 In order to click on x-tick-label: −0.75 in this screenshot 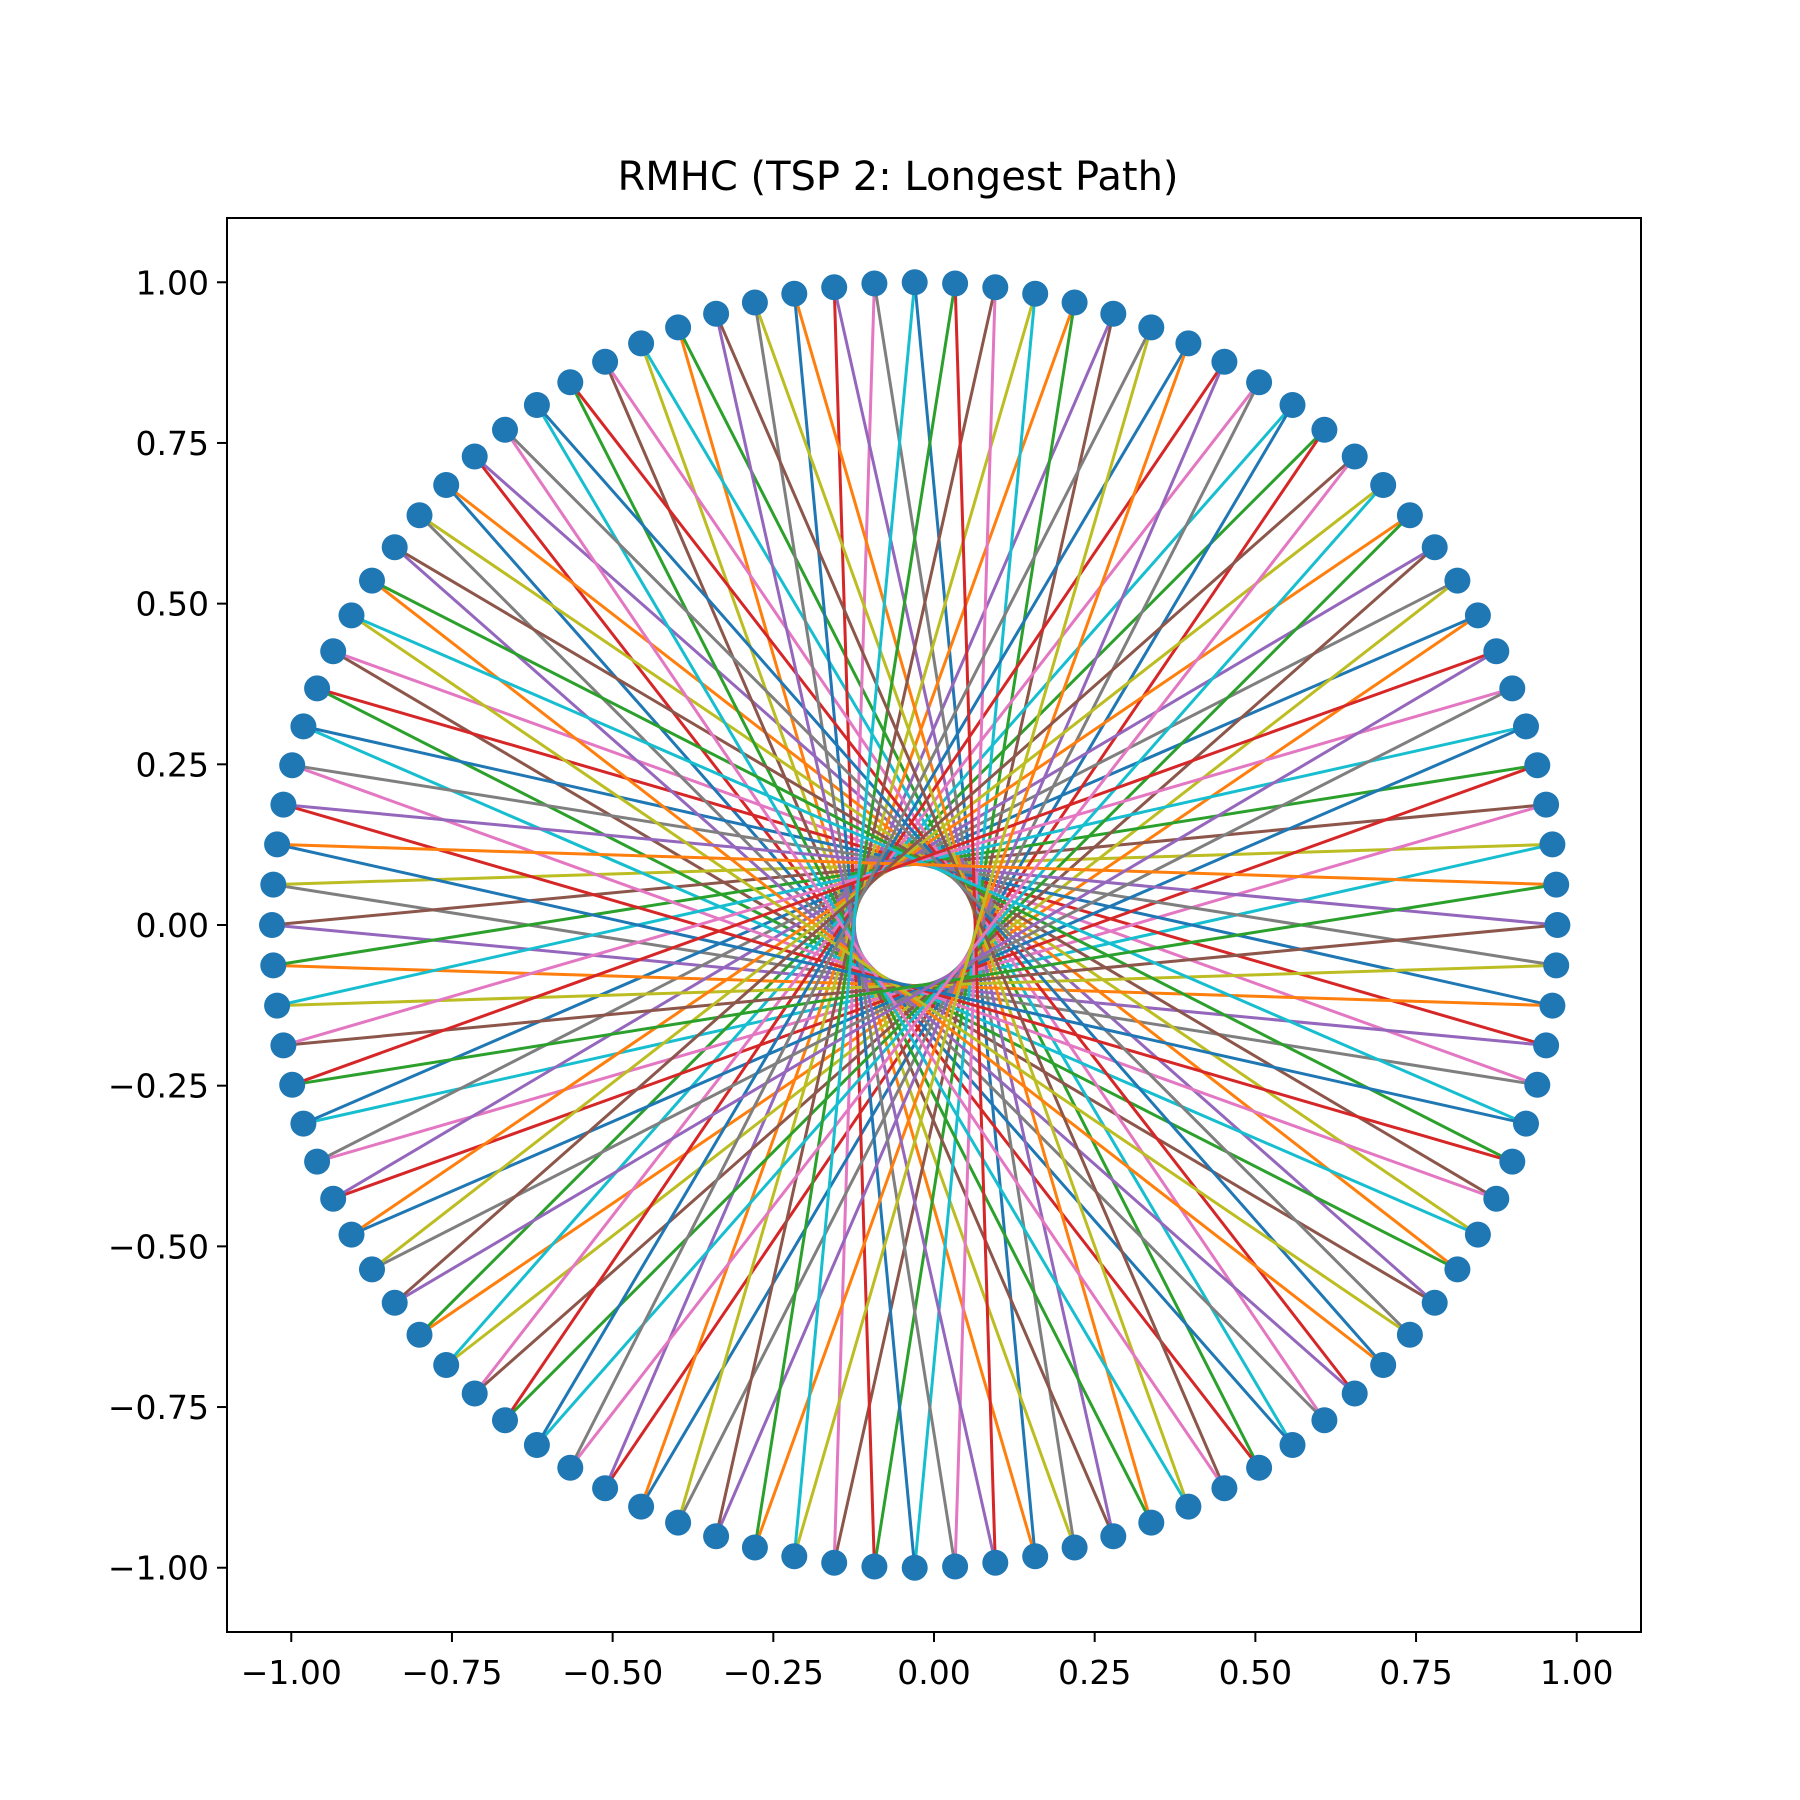, I will do `click(451, 1672)`.